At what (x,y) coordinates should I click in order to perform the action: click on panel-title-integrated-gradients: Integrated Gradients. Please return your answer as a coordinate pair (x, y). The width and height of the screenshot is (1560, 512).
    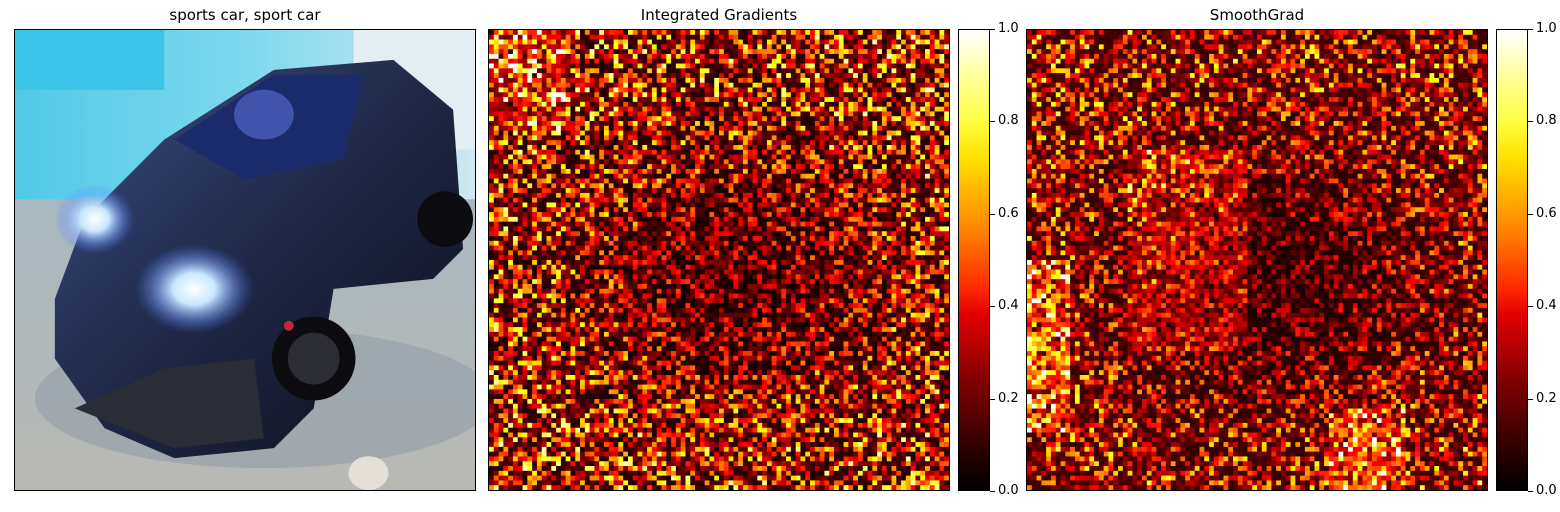
    Looking at the image, I should click on (719, 15).